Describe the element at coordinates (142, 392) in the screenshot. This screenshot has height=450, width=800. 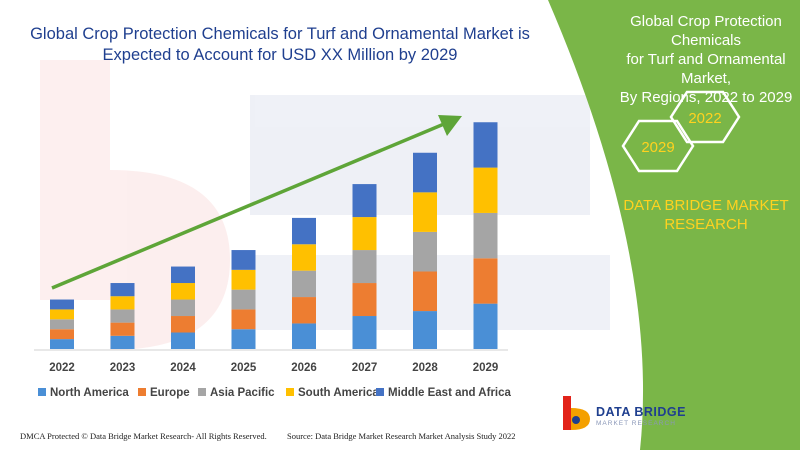
I see `legend-swatch-europe` at that location.